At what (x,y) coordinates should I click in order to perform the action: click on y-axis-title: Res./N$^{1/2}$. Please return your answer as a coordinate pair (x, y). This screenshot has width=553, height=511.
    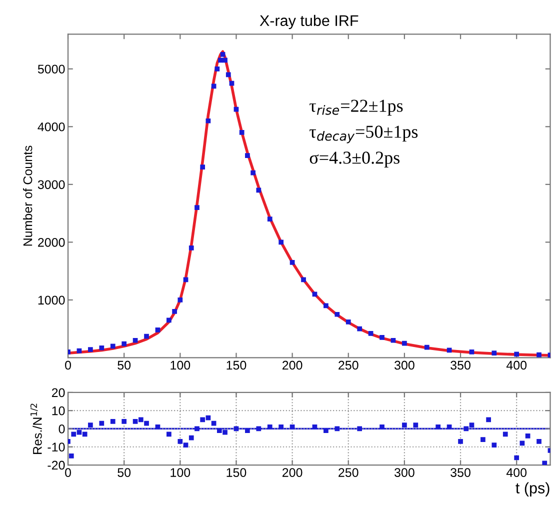
    Looking at the image, I should click on (36, 429).